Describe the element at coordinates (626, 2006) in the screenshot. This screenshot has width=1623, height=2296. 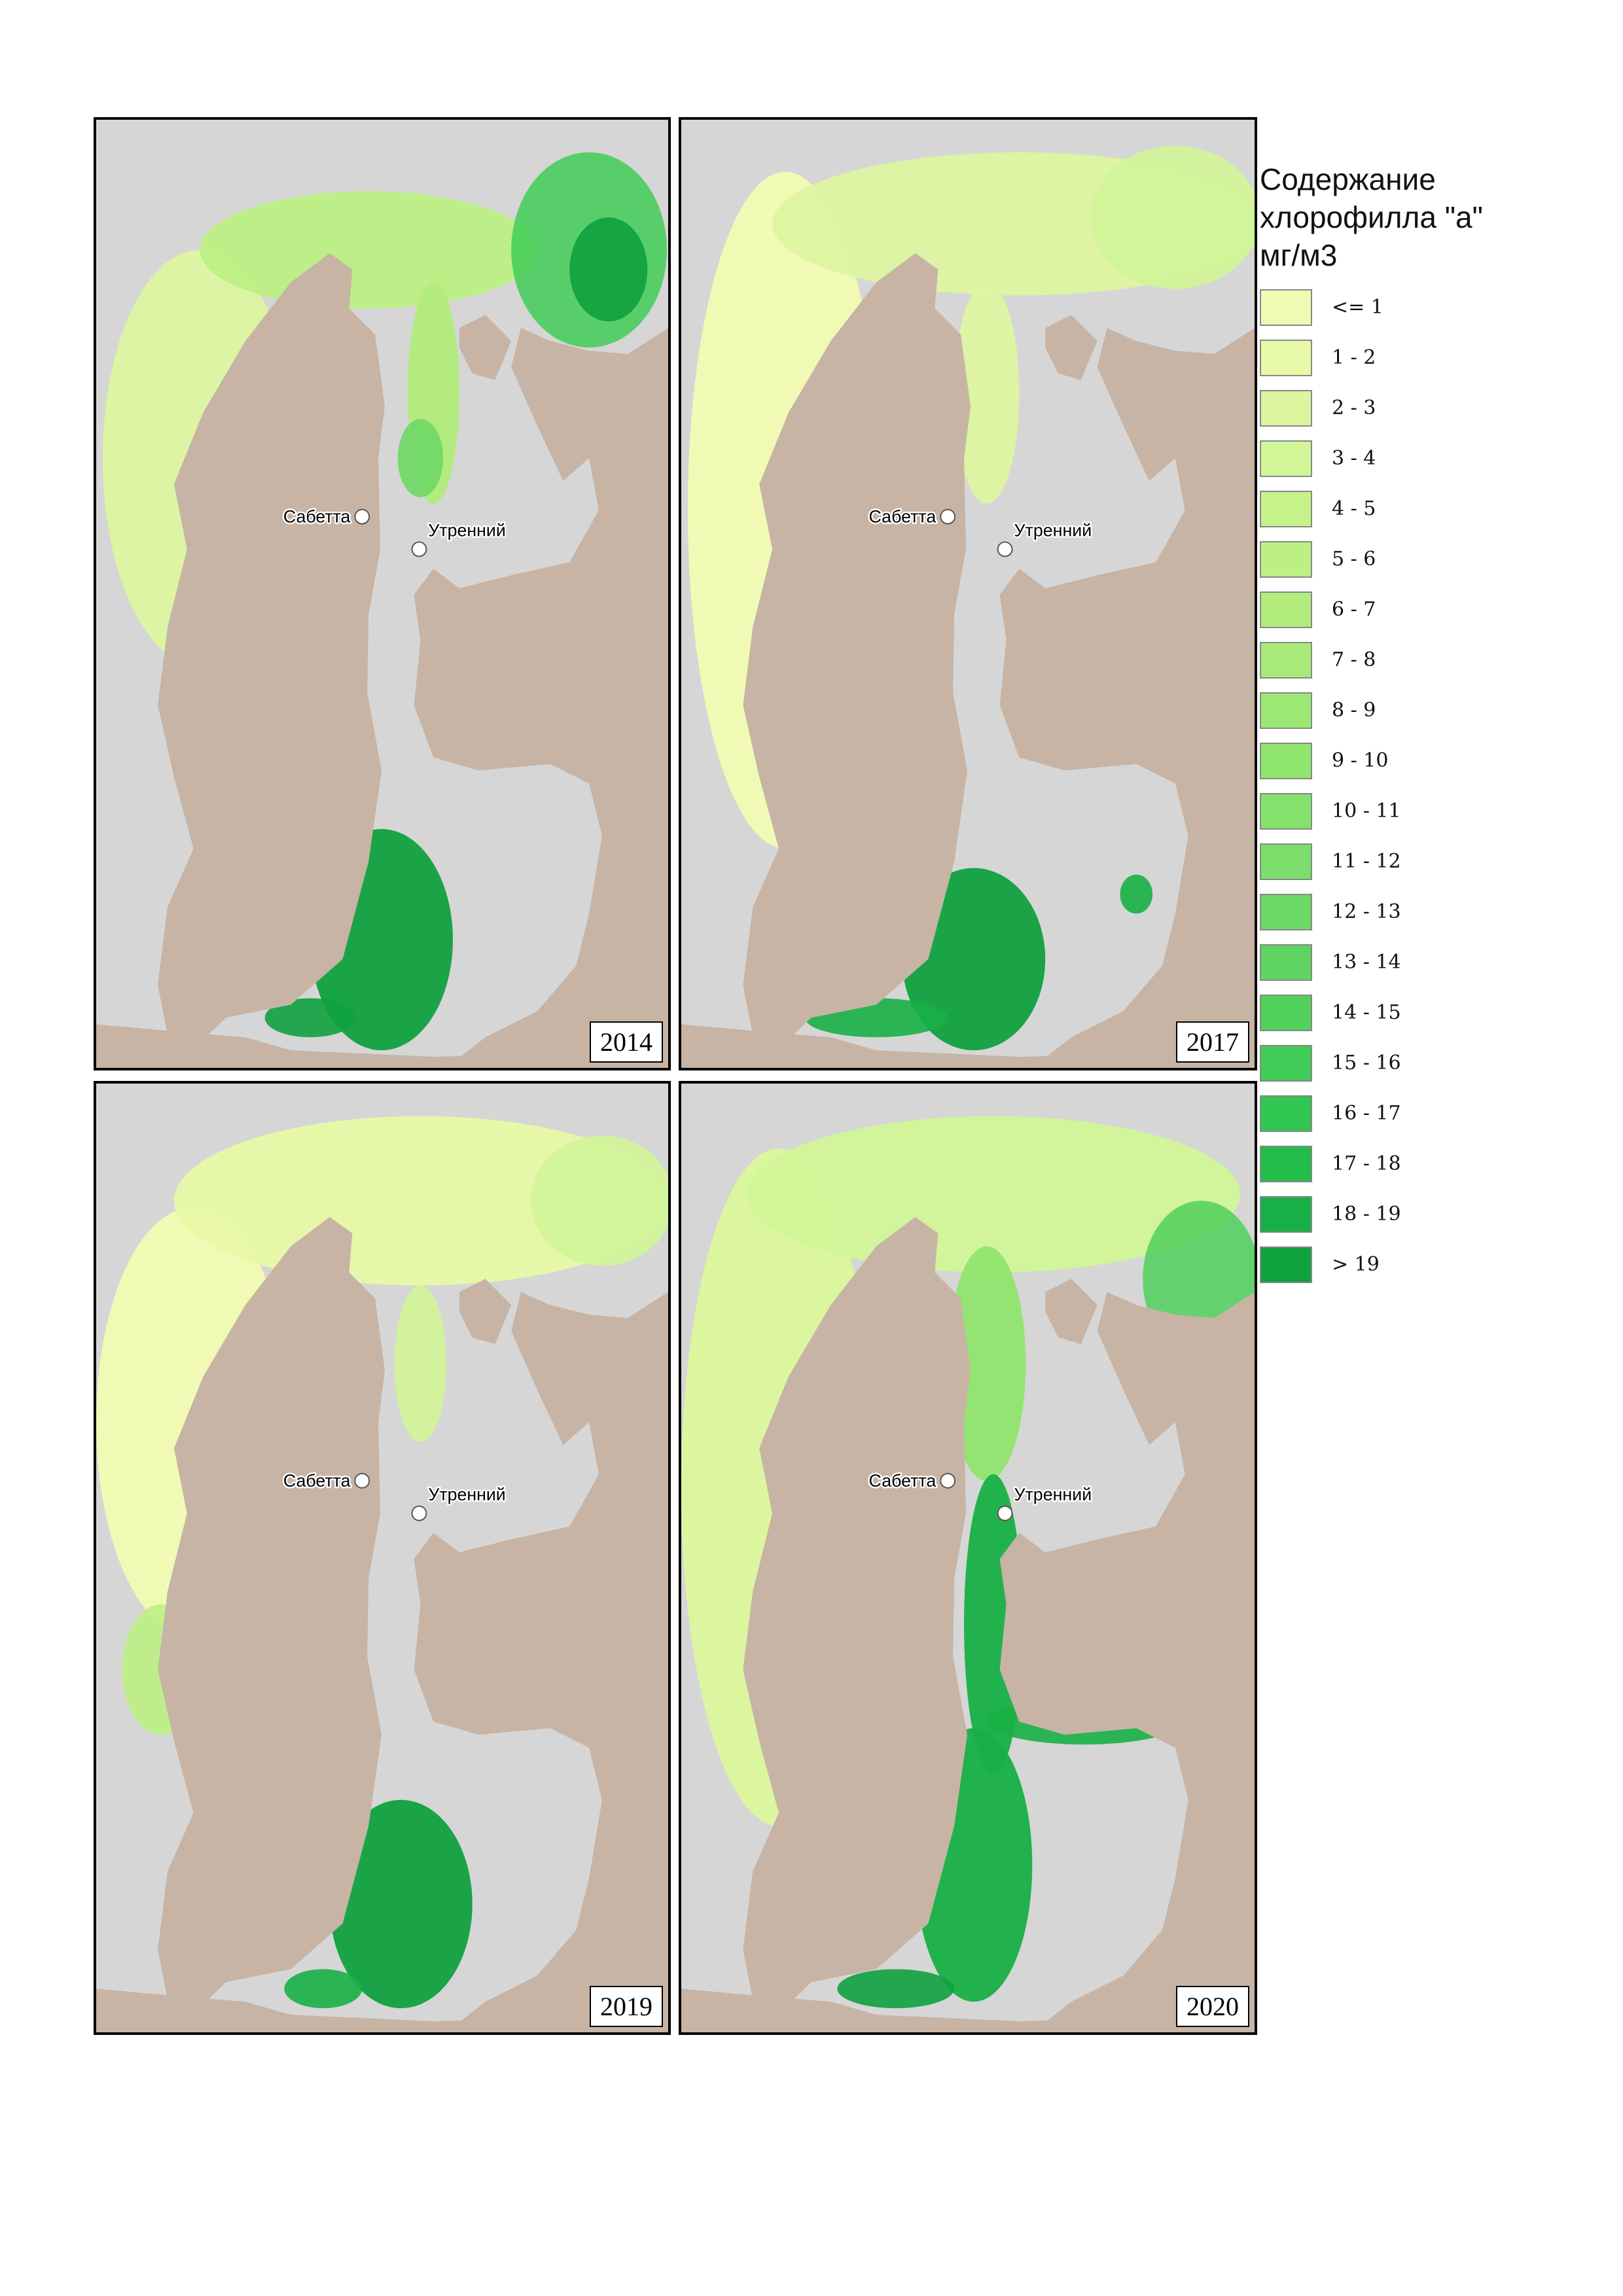
I see `year-label: 2019` at that location.